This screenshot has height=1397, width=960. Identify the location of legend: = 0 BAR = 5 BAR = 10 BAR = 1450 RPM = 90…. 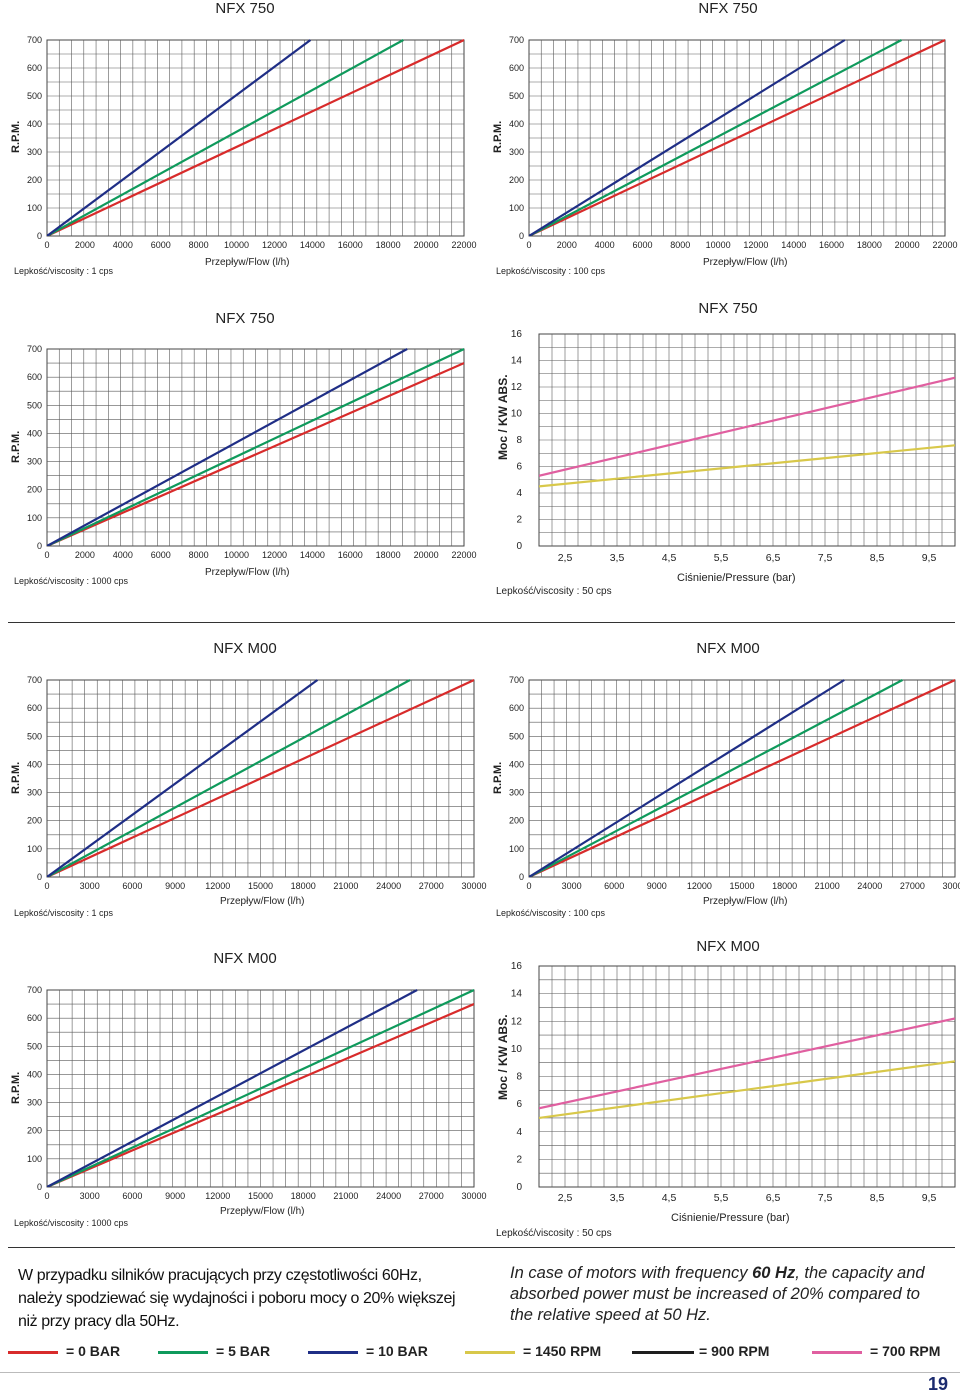
(482, 1352).